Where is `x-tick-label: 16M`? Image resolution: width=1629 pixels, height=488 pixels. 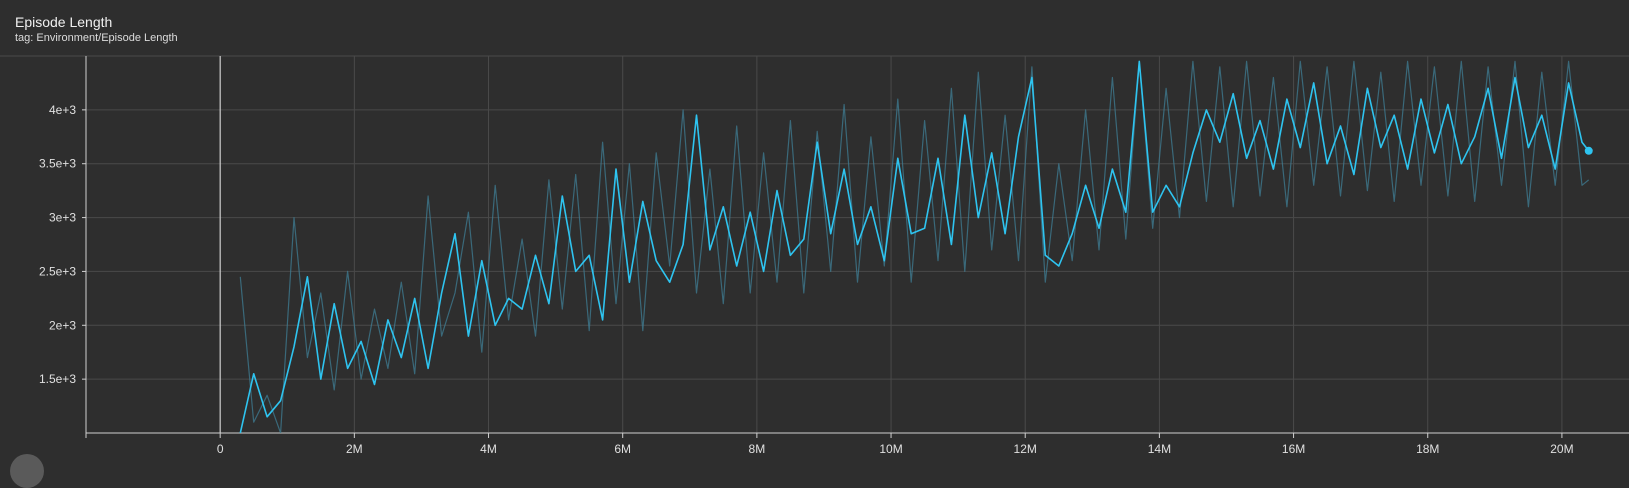 x-tick-label: 16M is located at coordinates (1293, 449).